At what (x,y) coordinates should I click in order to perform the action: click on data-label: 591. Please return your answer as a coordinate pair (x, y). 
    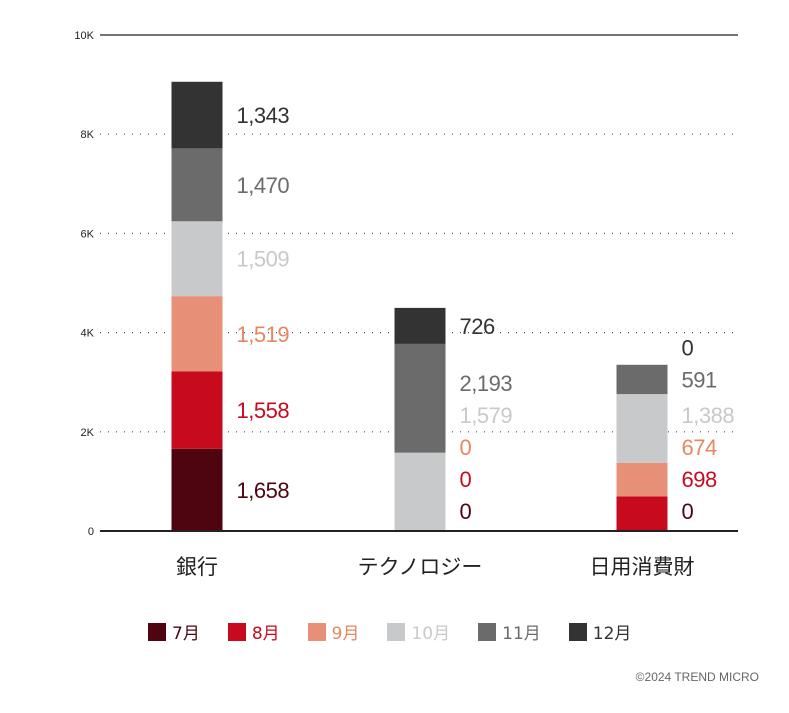
    Looking at the image, I should click on (699, 379).